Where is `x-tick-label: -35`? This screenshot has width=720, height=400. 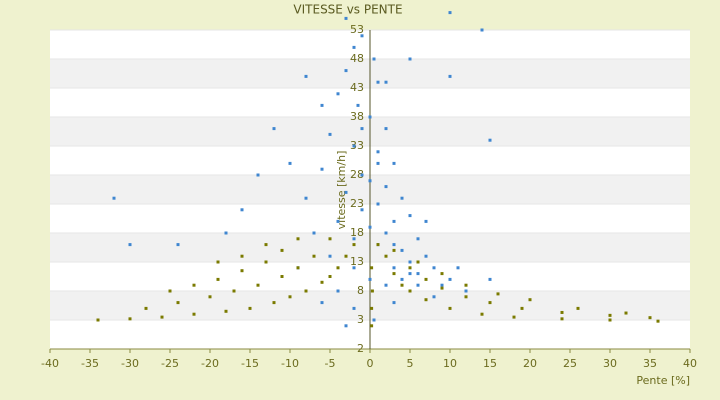
x-tick-label: -35 is located at coordinates (90, 363).